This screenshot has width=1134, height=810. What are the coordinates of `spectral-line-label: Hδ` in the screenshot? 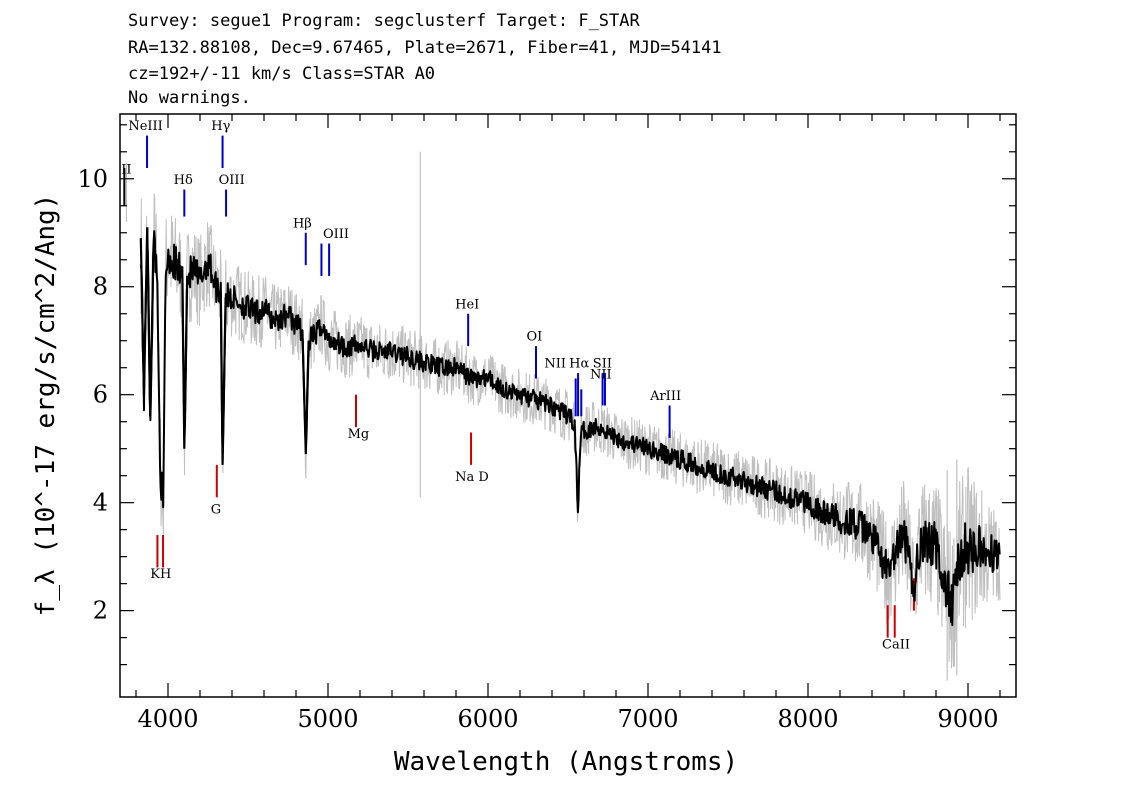 It's located at (183, 180).